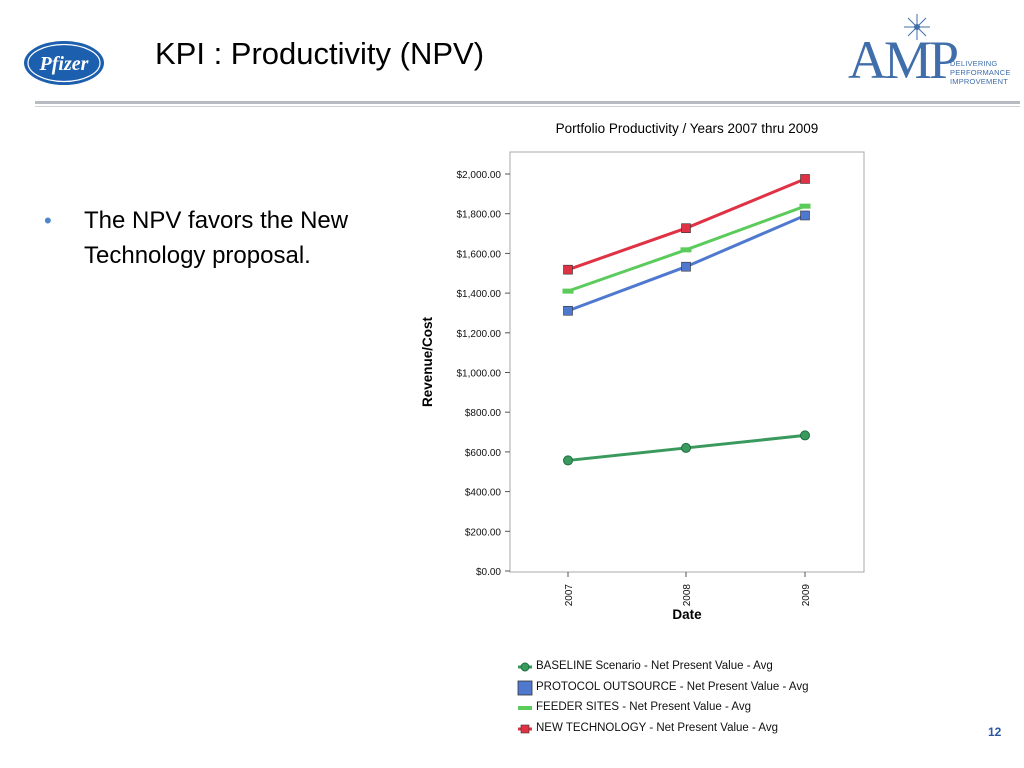 The image size is (1024, 768). I want to click on page-number: 12, so click(995, 732).